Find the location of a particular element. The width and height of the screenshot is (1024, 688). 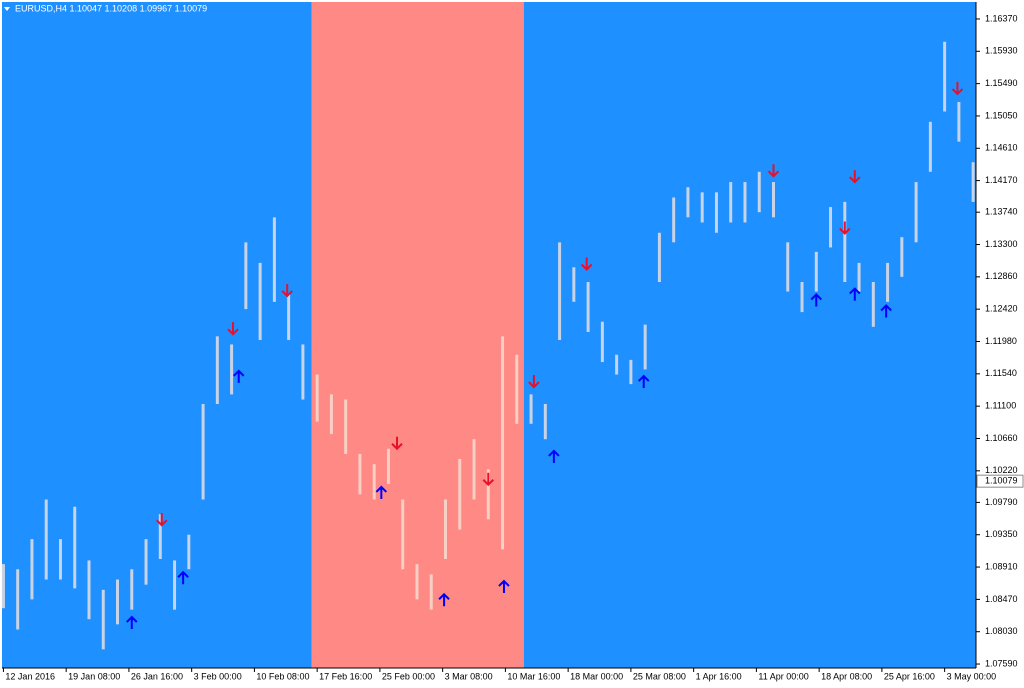

x-tick-label: 25 Feb 00:00 is located at coordinates (408, 676).